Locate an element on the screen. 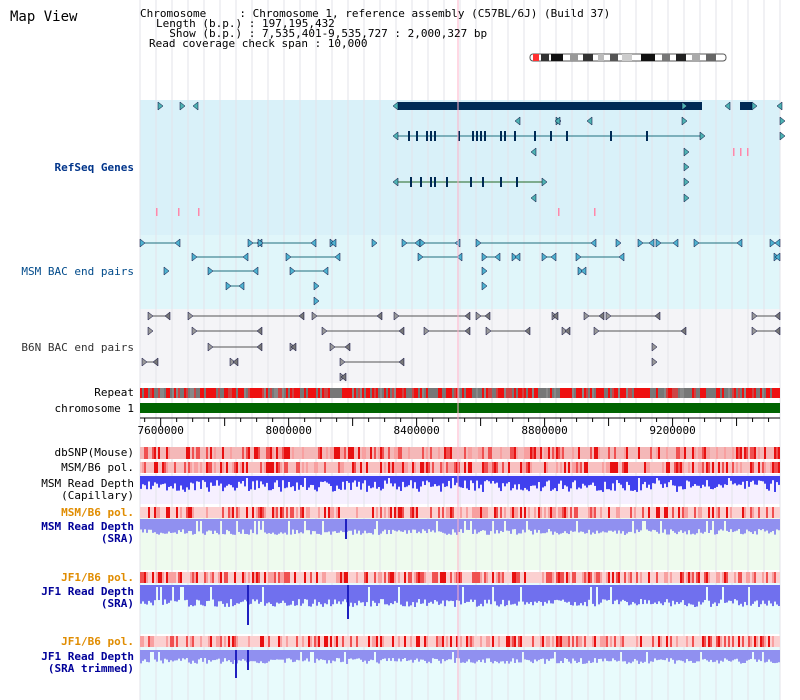  track-label-msm-bac: MSM BAC end pairs is located at coordinates (77, 271).